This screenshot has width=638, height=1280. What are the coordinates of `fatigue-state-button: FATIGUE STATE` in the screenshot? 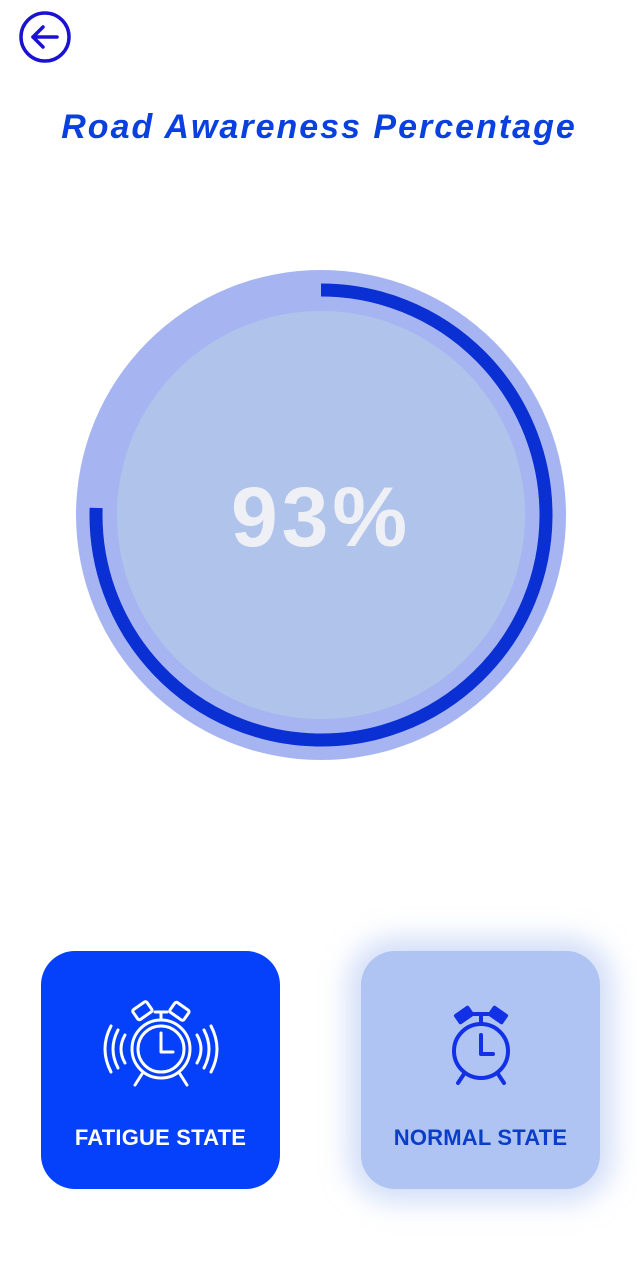 It's located at (160, 1070).